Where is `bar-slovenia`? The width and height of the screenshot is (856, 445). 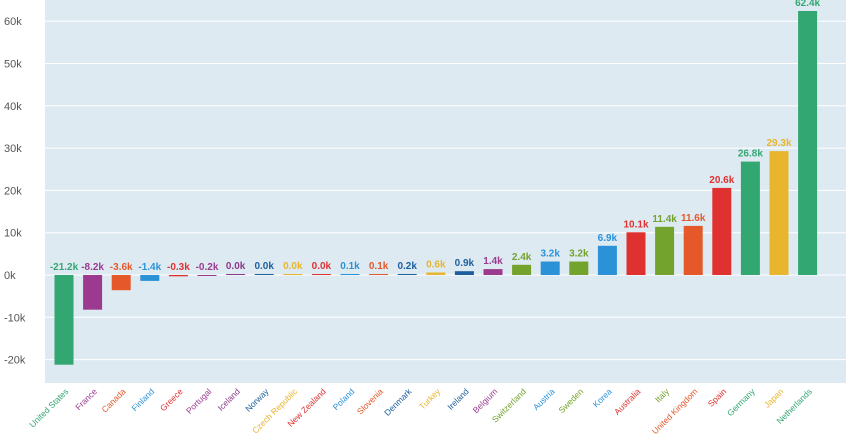
bar-slovenia is located at coordinates (379, 274).